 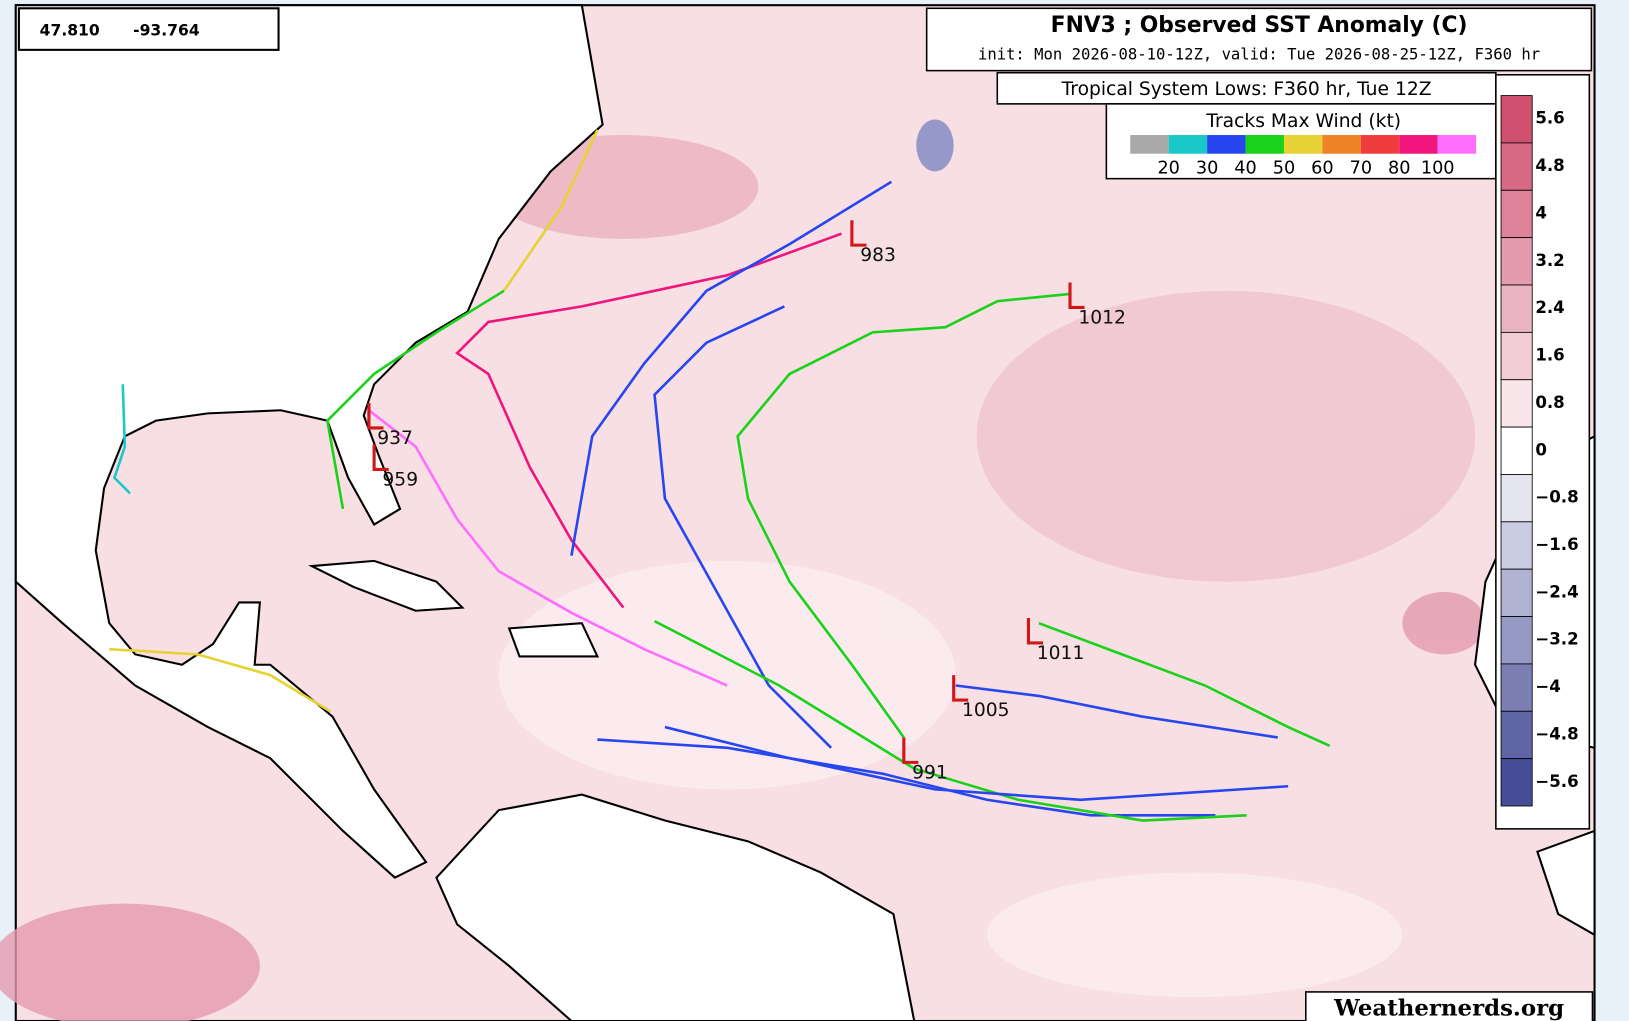 What do you see at coordinates (1207, 168) in the screenshot?
I see `wind-label: 30` at bounding box center [1207, 168].